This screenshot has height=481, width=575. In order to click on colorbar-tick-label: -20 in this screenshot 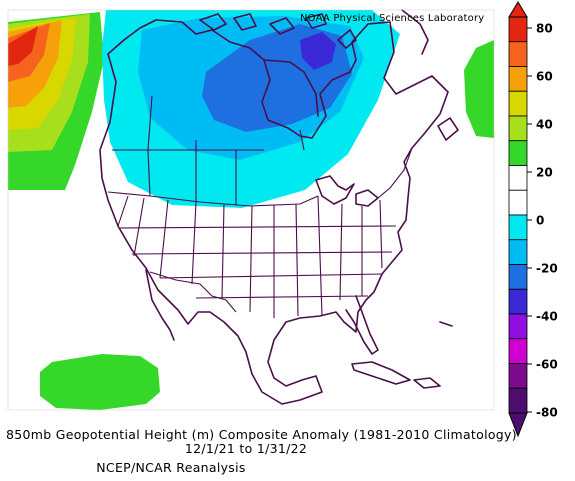, I will do `click(547, 269)`.